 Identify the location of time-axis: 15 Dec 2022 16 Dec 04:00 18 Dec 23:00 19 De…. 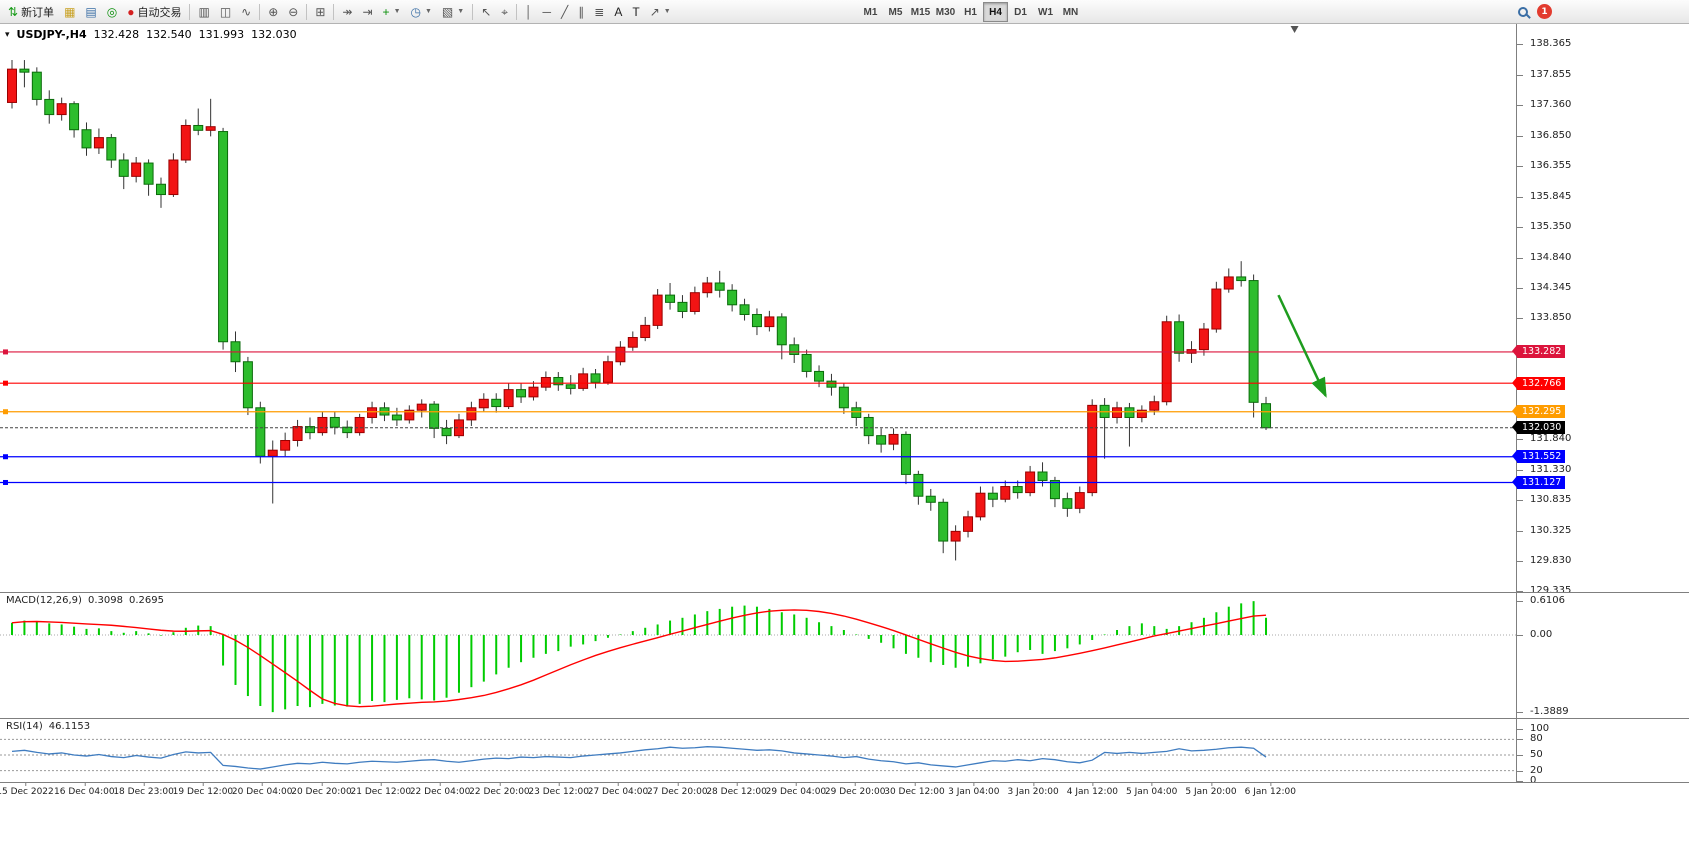
(844, 791).